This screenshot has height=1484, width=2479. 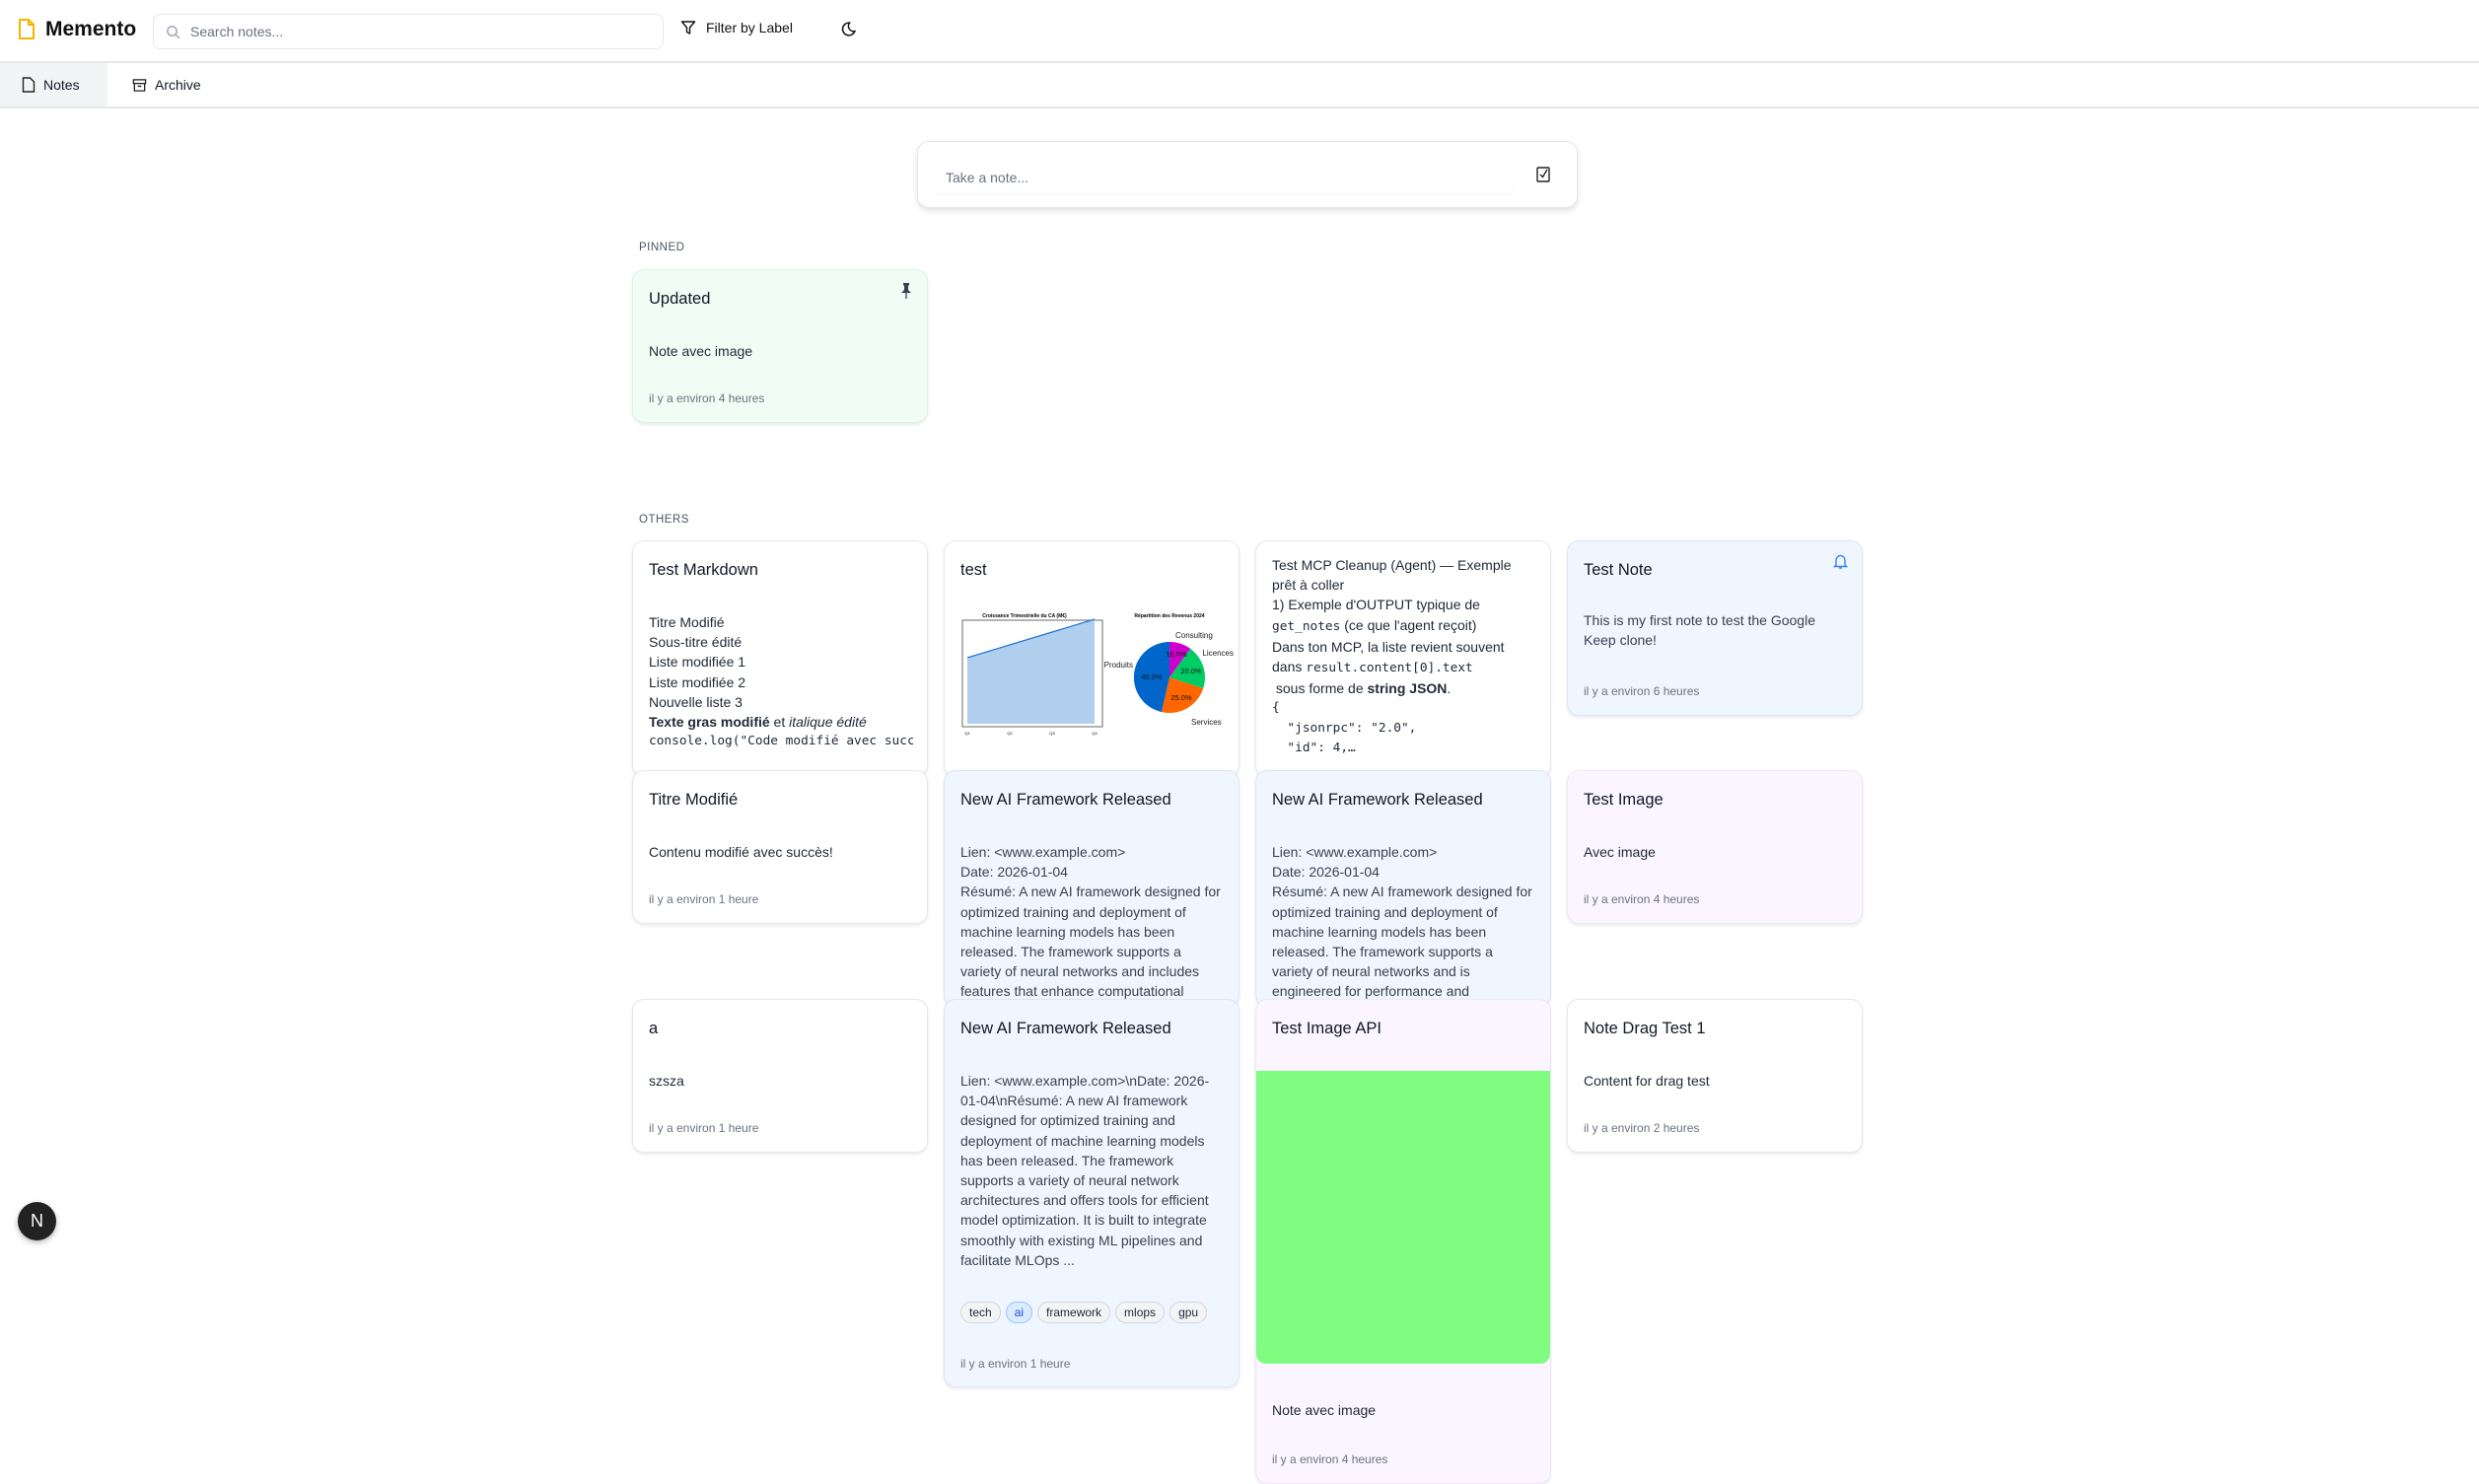 I want to click on note-image, so click(x=1403, y=1217).